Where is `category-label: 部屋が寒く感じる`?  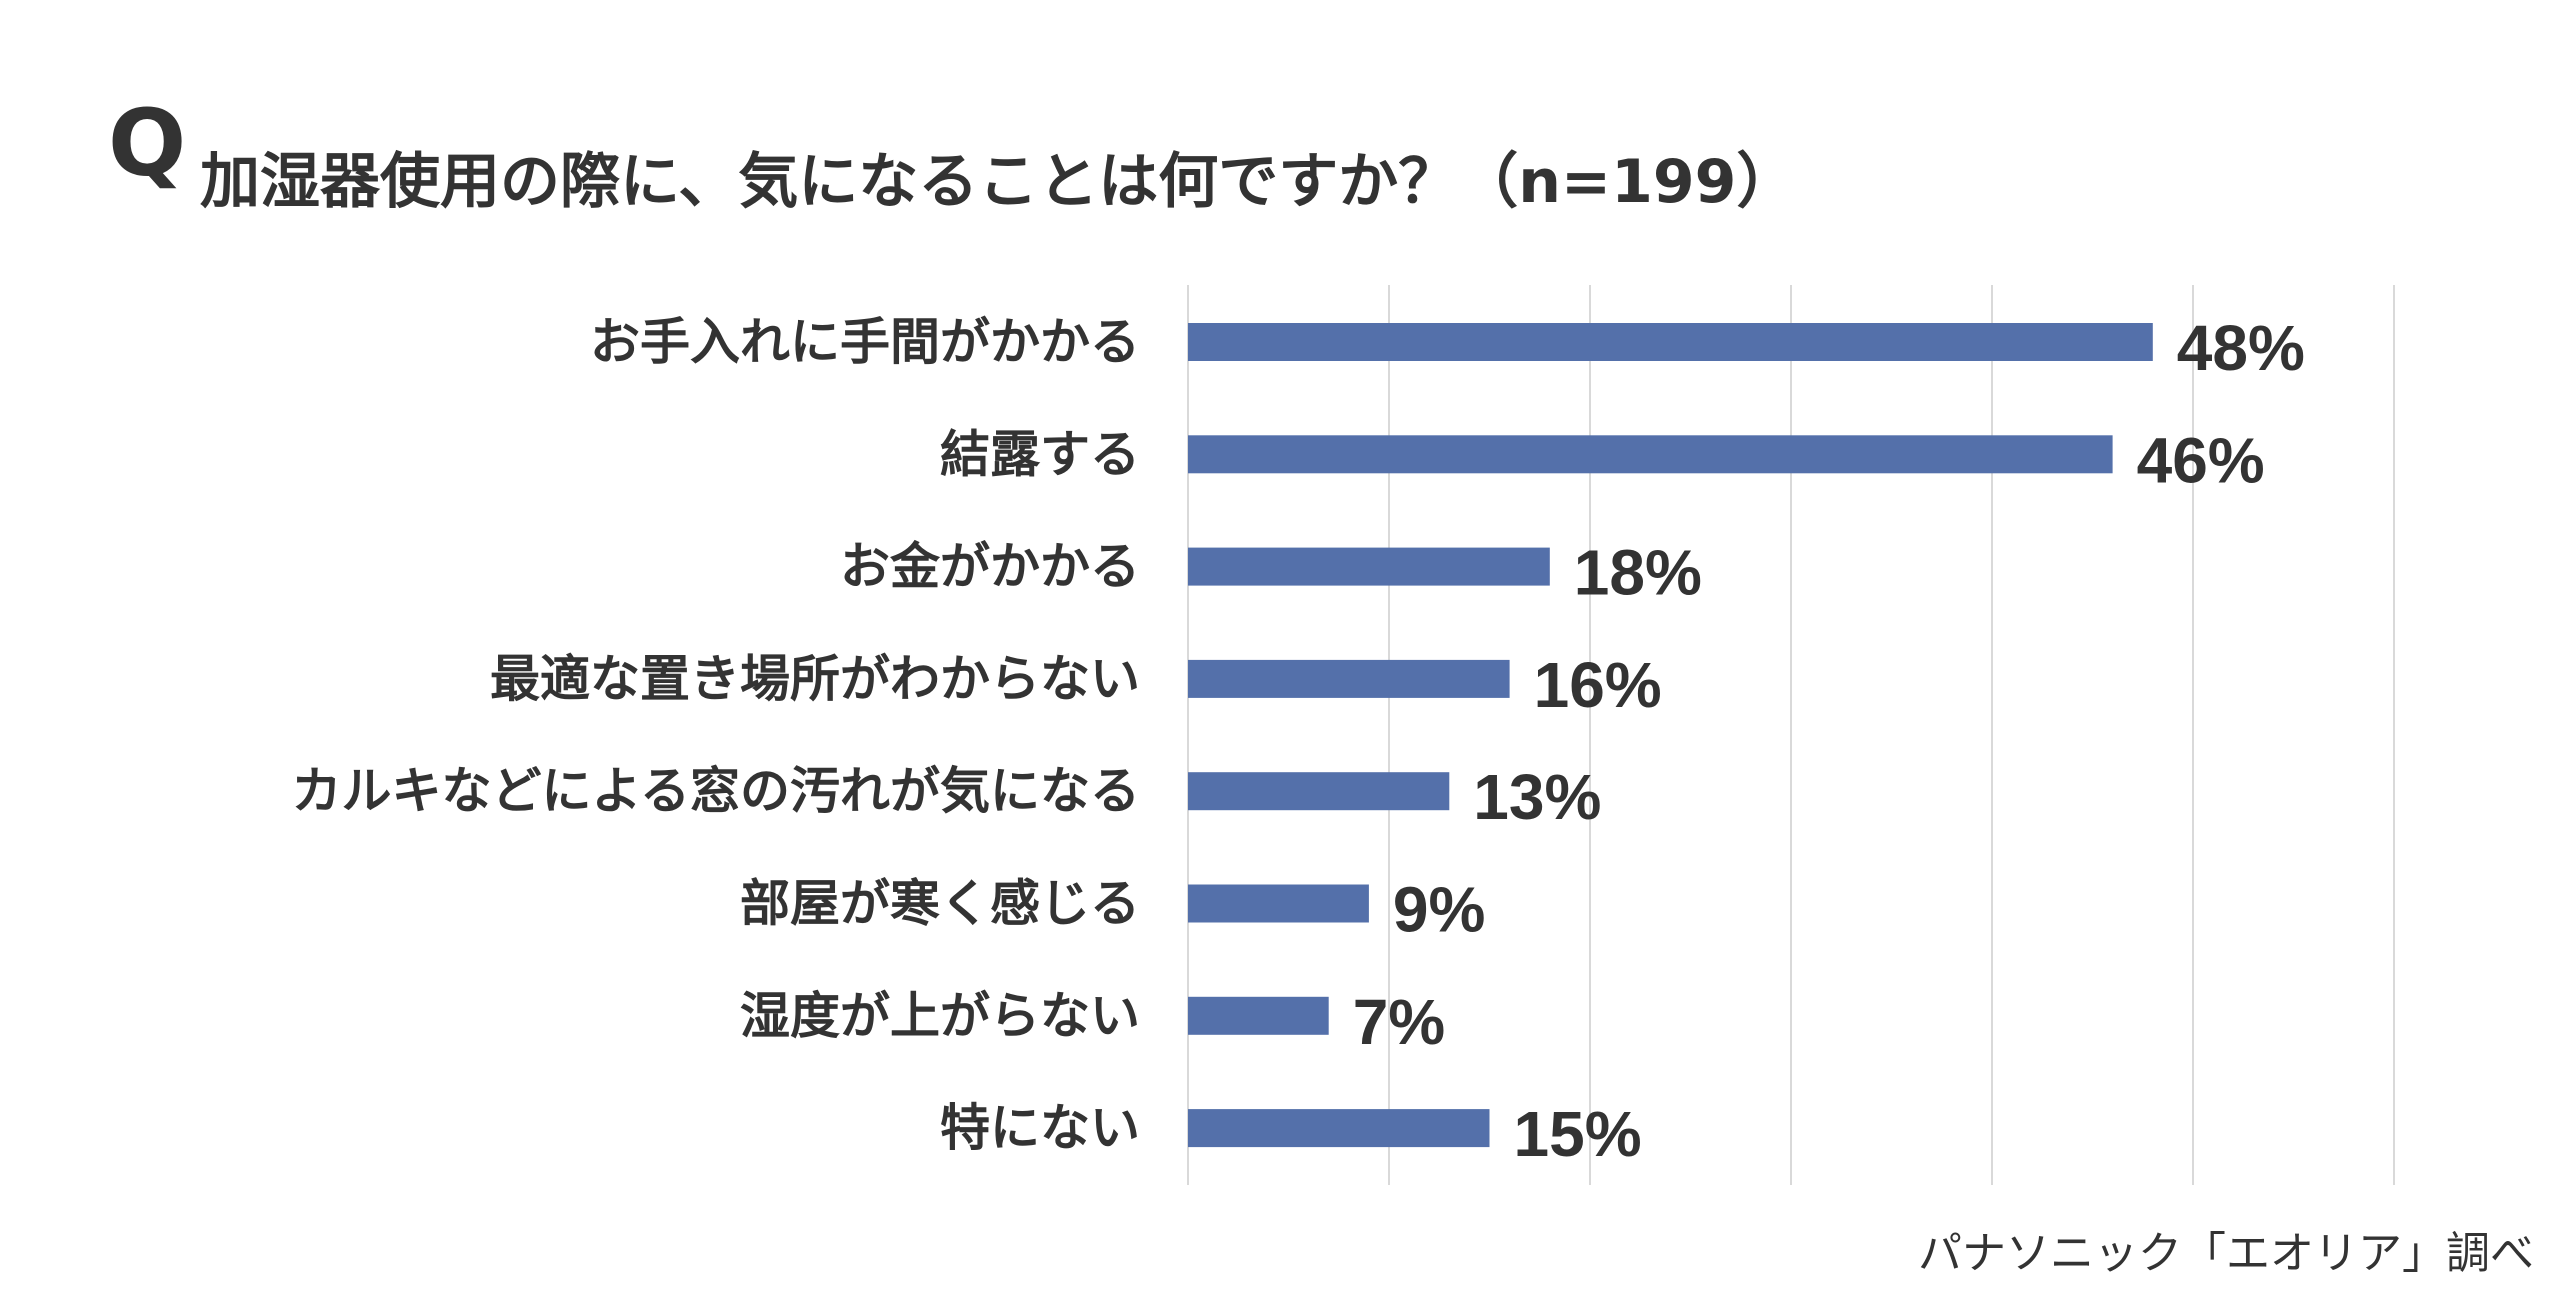
category-label: 部屋が寒く感じる is located at coordinates (940, 904).